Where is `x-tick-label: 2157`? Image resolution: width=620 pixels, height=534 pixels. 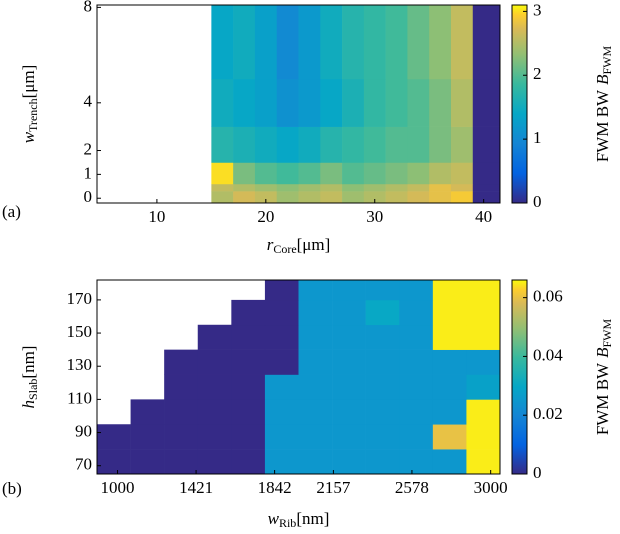
x-tick-label: 2157 is located at coordinates (333, 487).